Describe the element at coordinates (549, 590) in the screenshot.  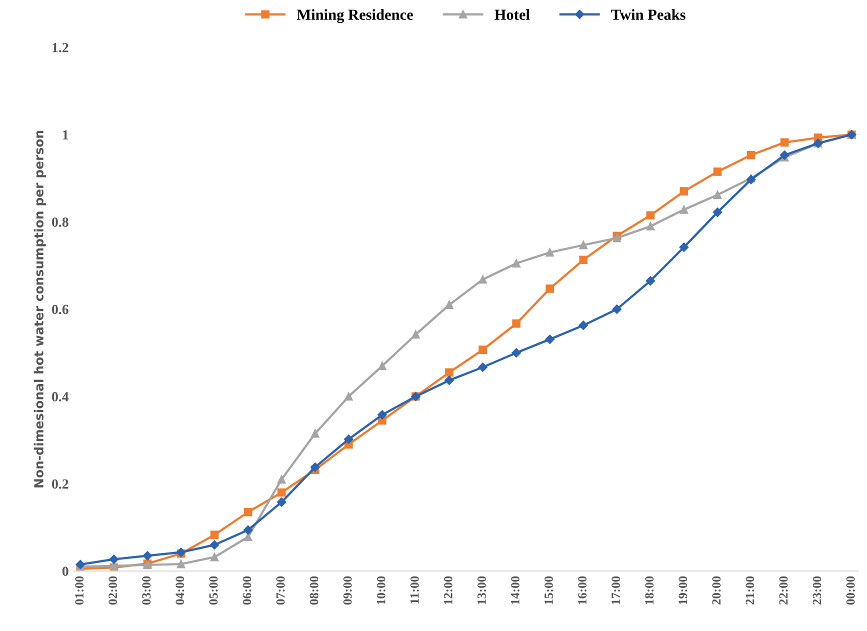
I see `x-tick-label: 15:00` at that location.